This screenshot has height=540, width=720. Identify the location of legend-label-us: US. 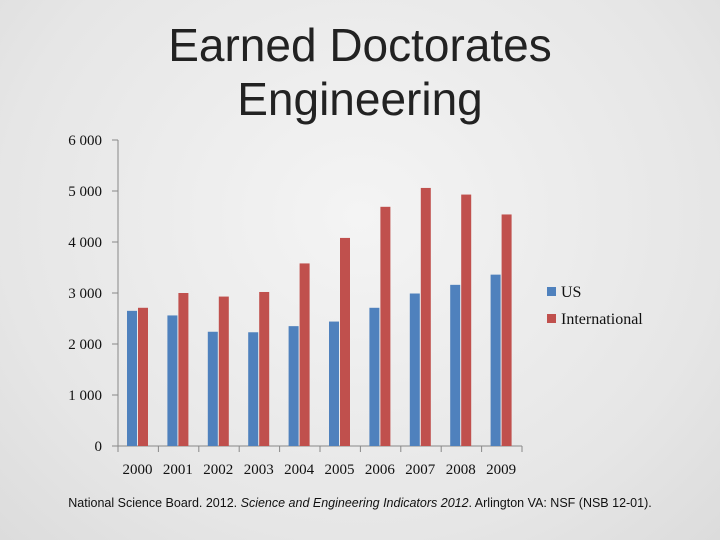
(571, 292).